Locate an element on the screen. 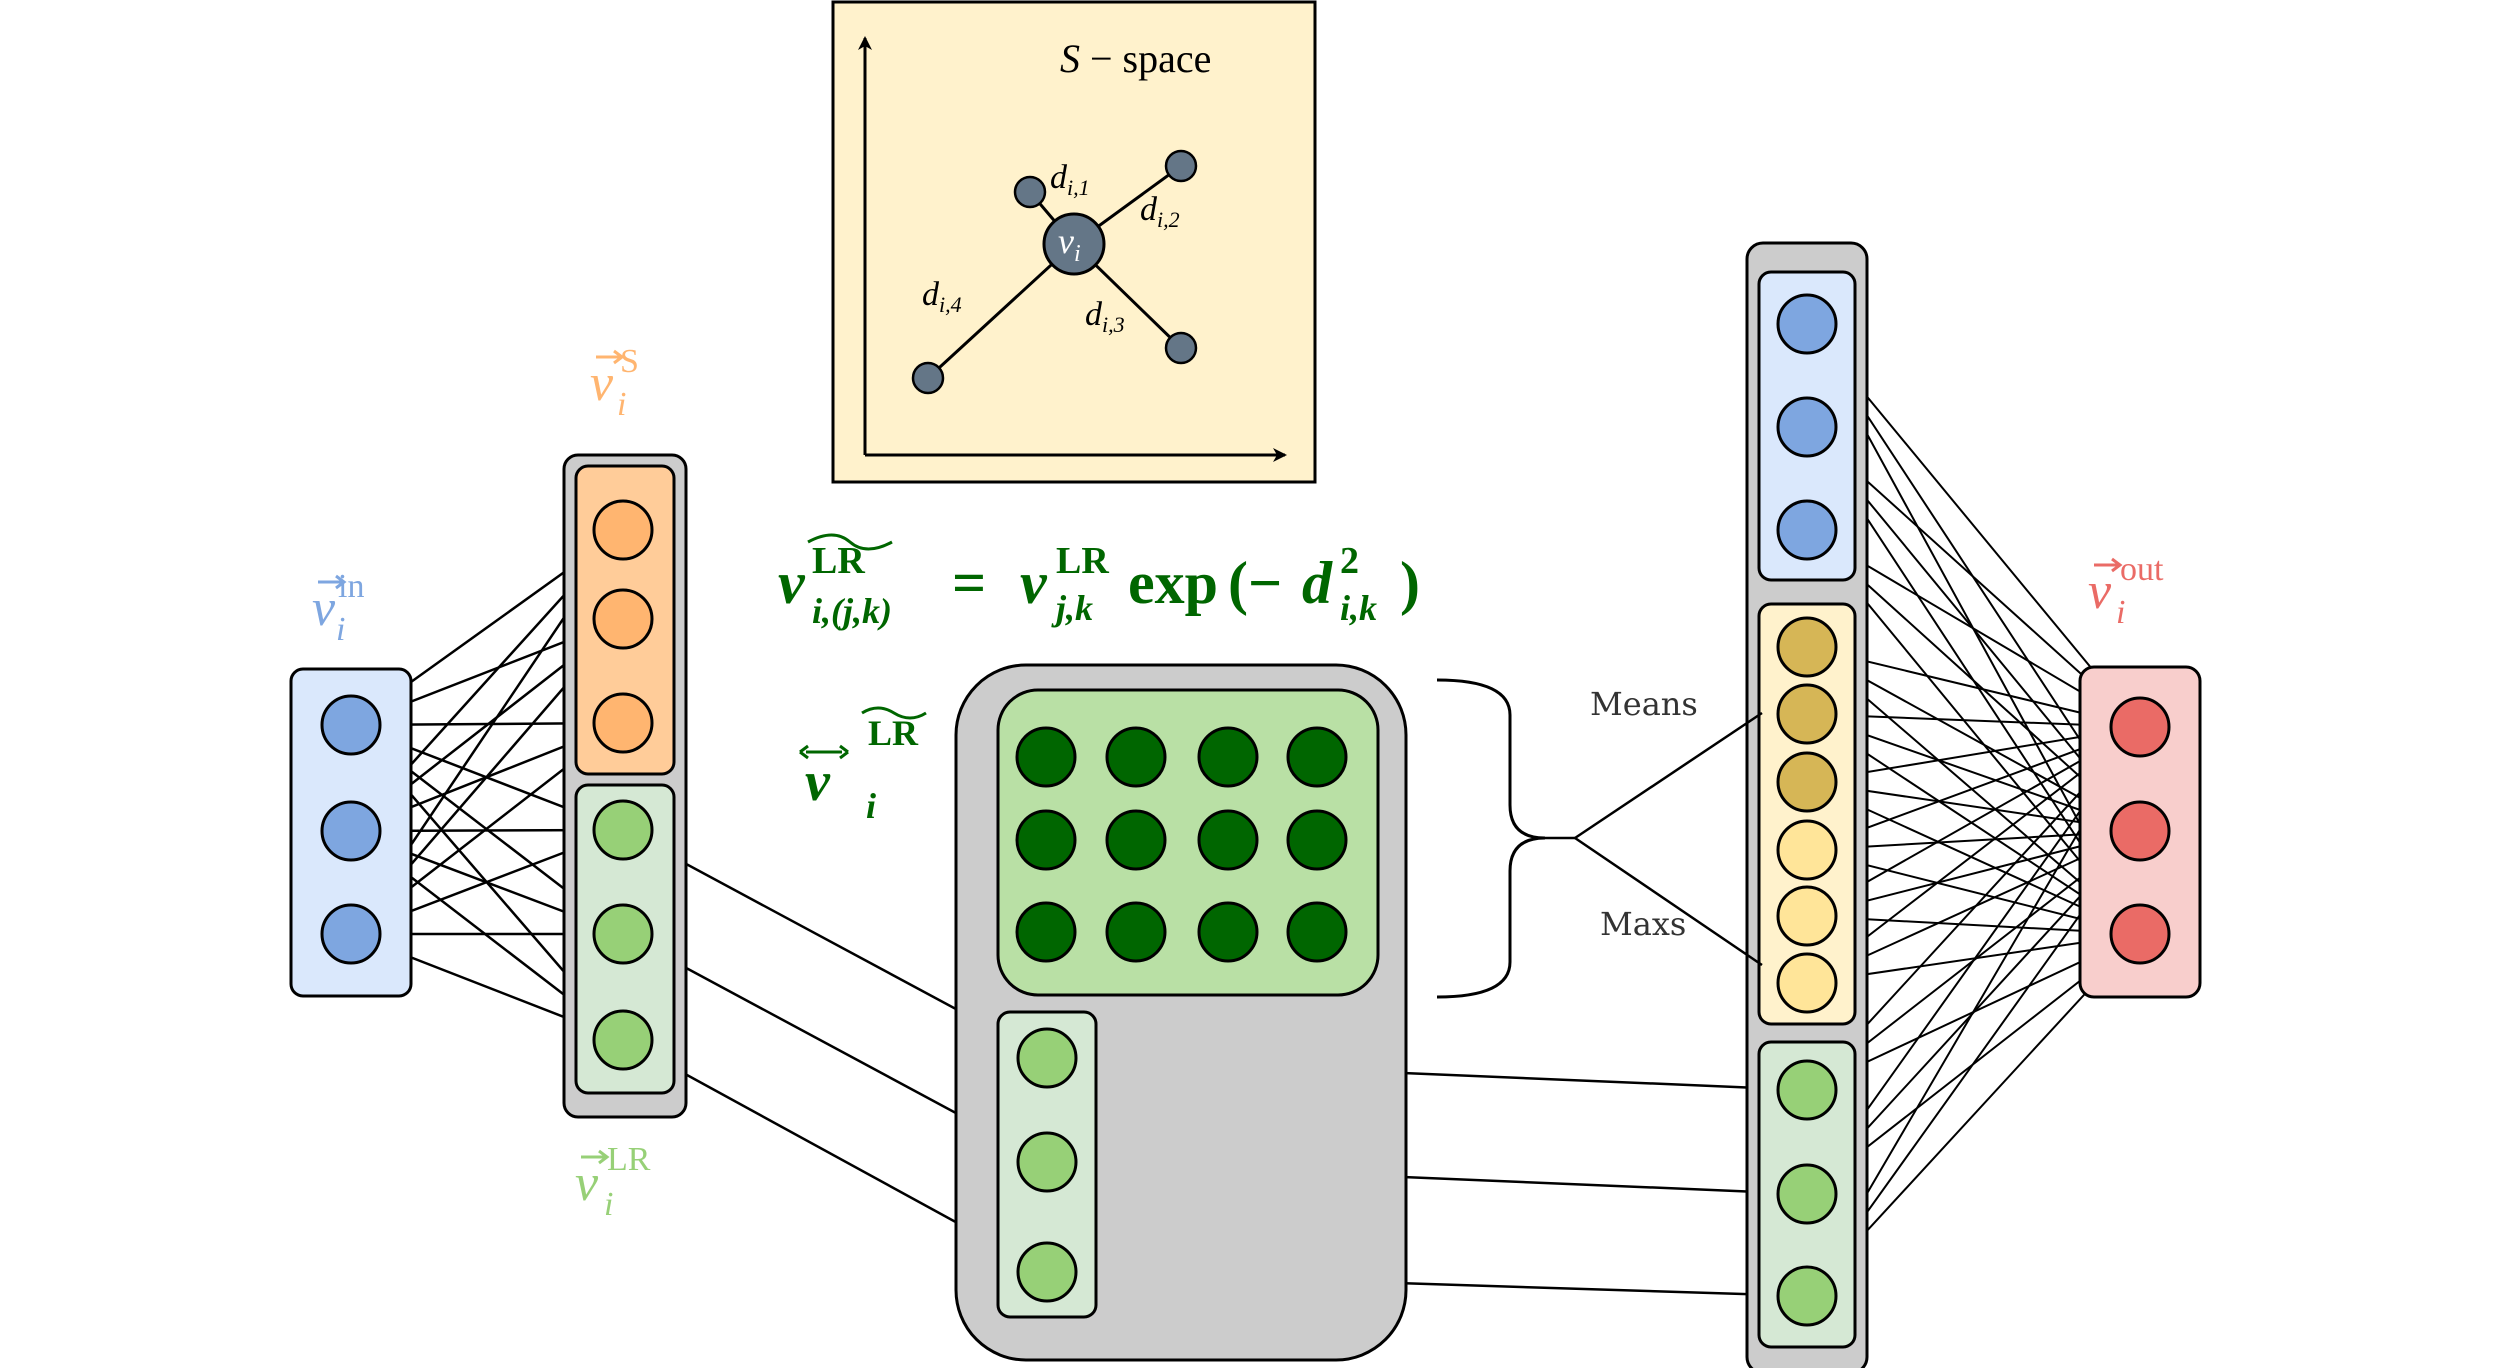 The width and height of the screenshot is (2496, 1368). svg-text: d is located at coordinates (1317, 583).